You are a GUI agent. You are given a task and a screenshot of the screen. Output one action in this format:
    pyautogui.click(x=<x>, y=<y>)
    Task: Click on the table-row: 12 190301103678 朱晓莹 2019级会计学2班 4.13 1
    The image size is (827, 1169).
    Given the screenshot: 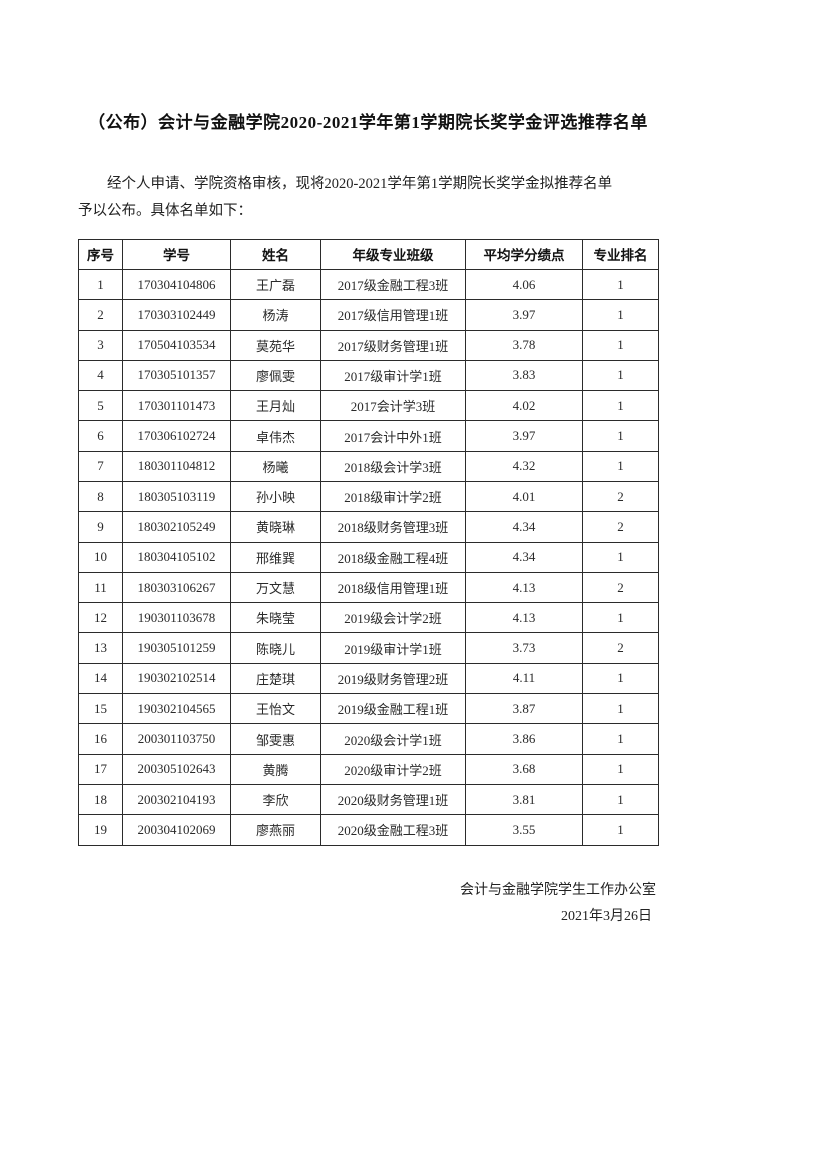 What is the action you would take?
    pyautogui.click(x=368, y=618)
    